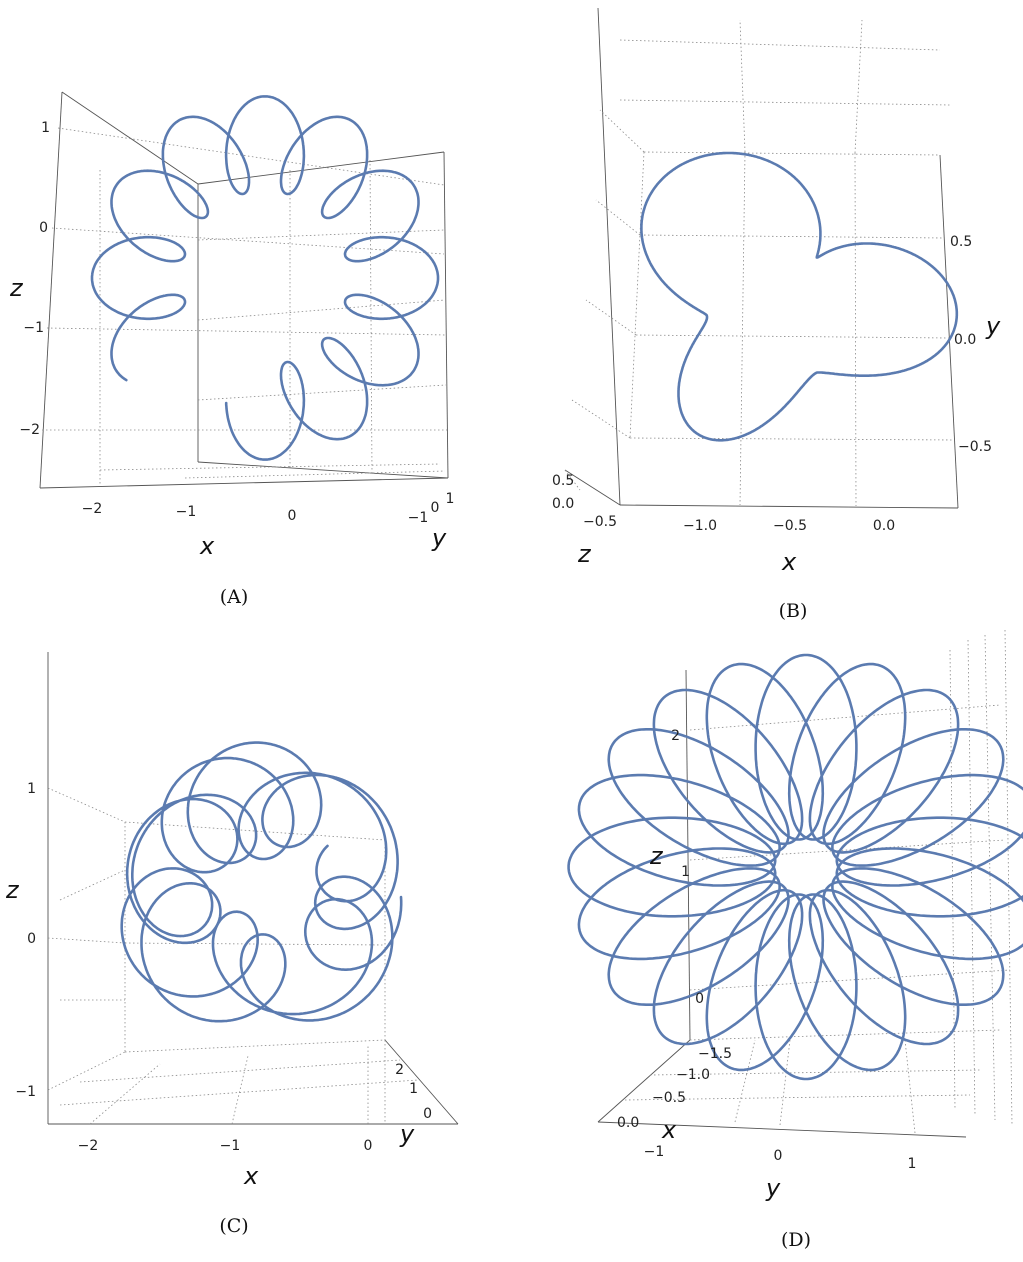 The width and height of the screenshot is (1023, 1262). What do you see at coordinates (407, 1134) in the screenshot?
I see `panel-c-y-label: y` at bounding box center [407, 1134].